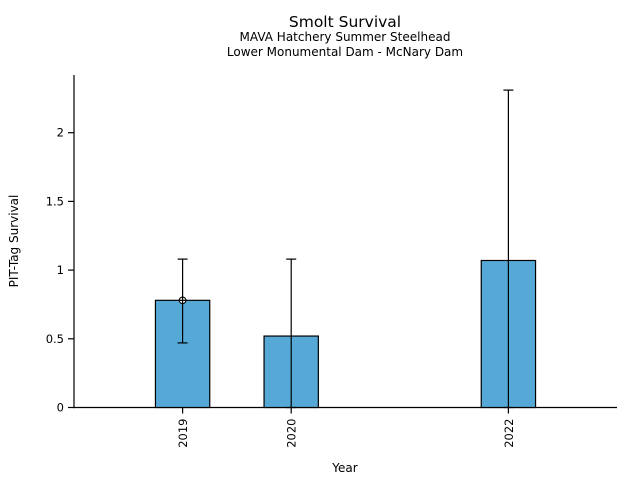 This screenshot has width=640, height=480. What do you see at coordinates (345, 52) in the screenshot?
I see `chart-subtitle-line2: Lower Monumental Dam - McNary Dam` at bounding box center [345, 52].